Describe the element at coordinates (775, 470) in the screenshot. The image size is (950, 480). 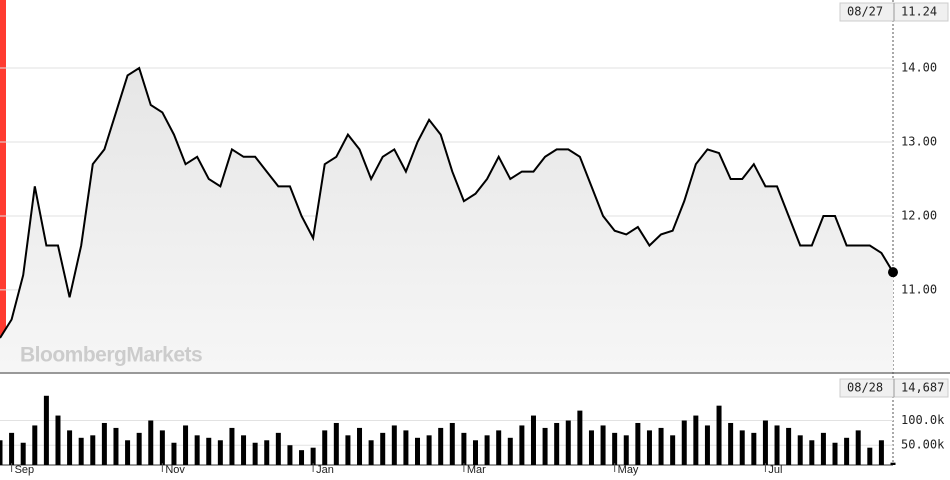
I see `x-tick-label: Jul` at that location.